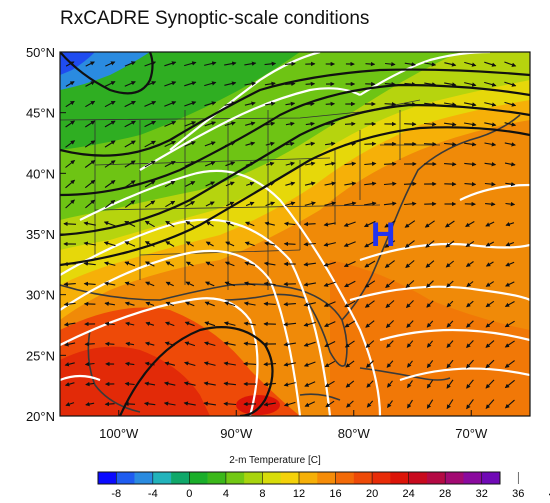  I want to click on lat-tick-label: 20°N, so click(40, 416).